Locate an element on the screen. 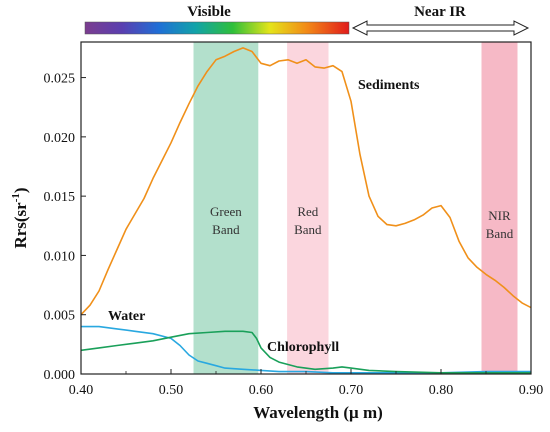 This screenshot has height=432, width=550. band-label-line1: Red is located at coordinates (307, 211).